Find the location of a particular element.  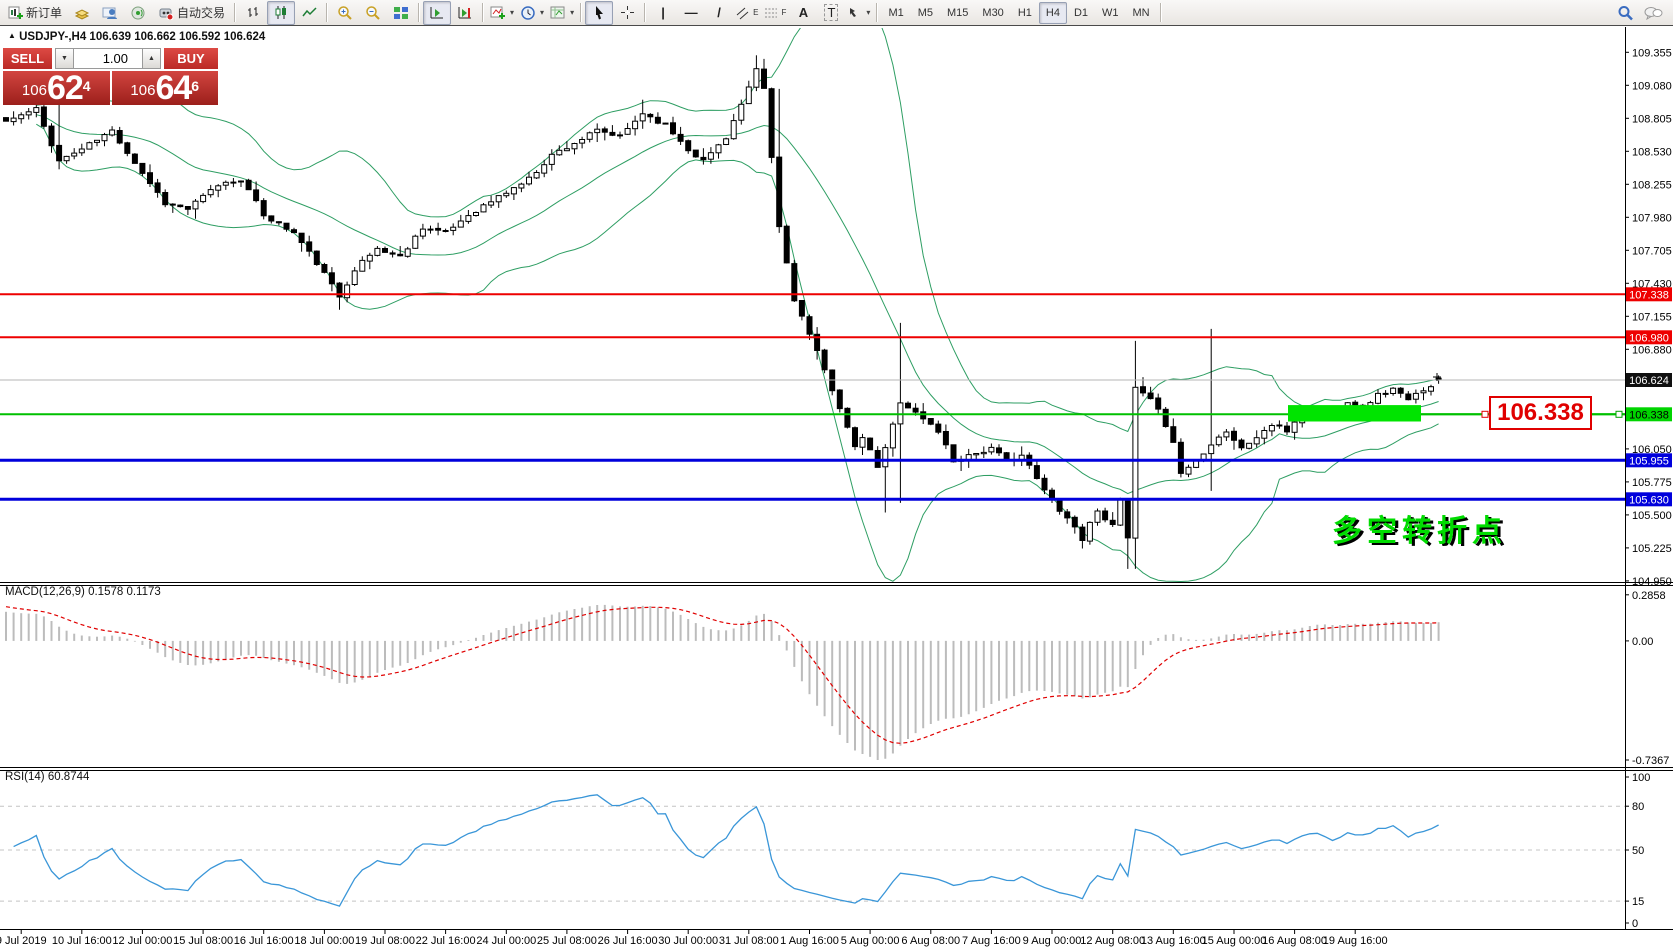

arrows-icon is located at coordinates (855, 13).